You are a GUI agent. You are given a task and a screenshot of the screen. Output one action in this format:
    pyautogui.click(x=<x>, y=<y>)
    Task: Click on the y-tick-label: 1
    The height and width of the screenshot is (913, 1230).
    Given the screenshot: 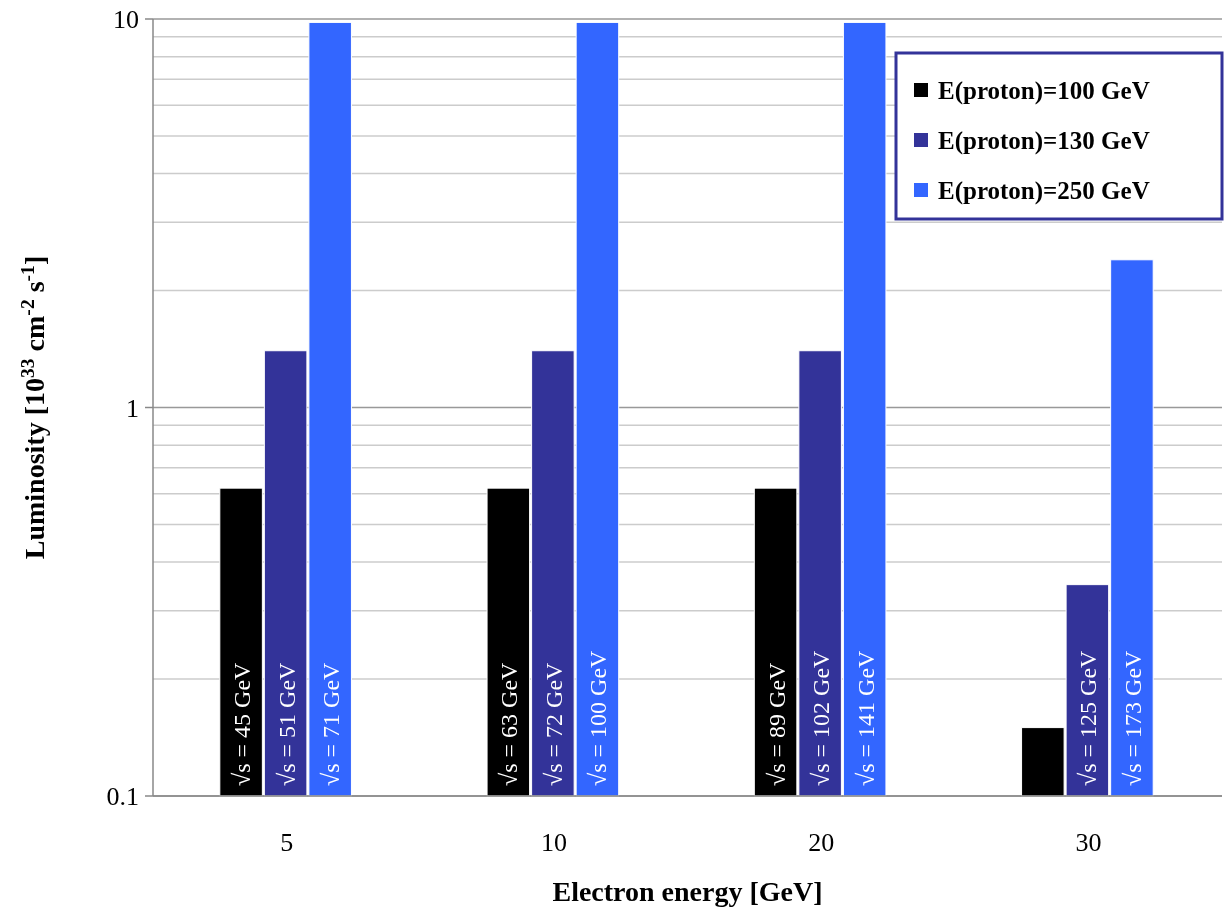 What is the action you would take?
    pyautogui.click(x=132, y=408)
    